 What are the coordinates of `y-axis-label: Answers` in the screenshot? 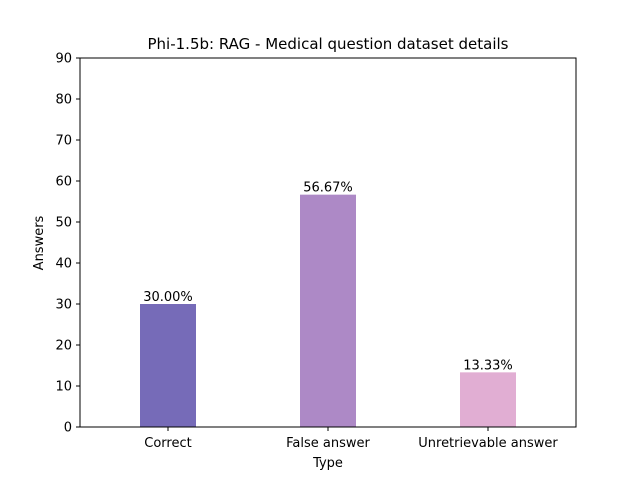 It's located at (39, 242).